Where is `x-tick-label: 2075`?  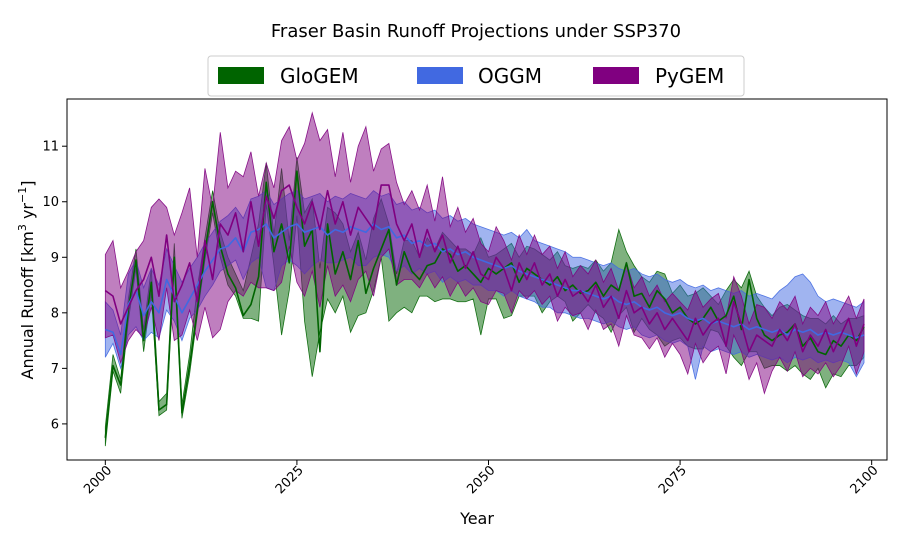 x-tick-label: 2075 is located at coordinates (673, 480).